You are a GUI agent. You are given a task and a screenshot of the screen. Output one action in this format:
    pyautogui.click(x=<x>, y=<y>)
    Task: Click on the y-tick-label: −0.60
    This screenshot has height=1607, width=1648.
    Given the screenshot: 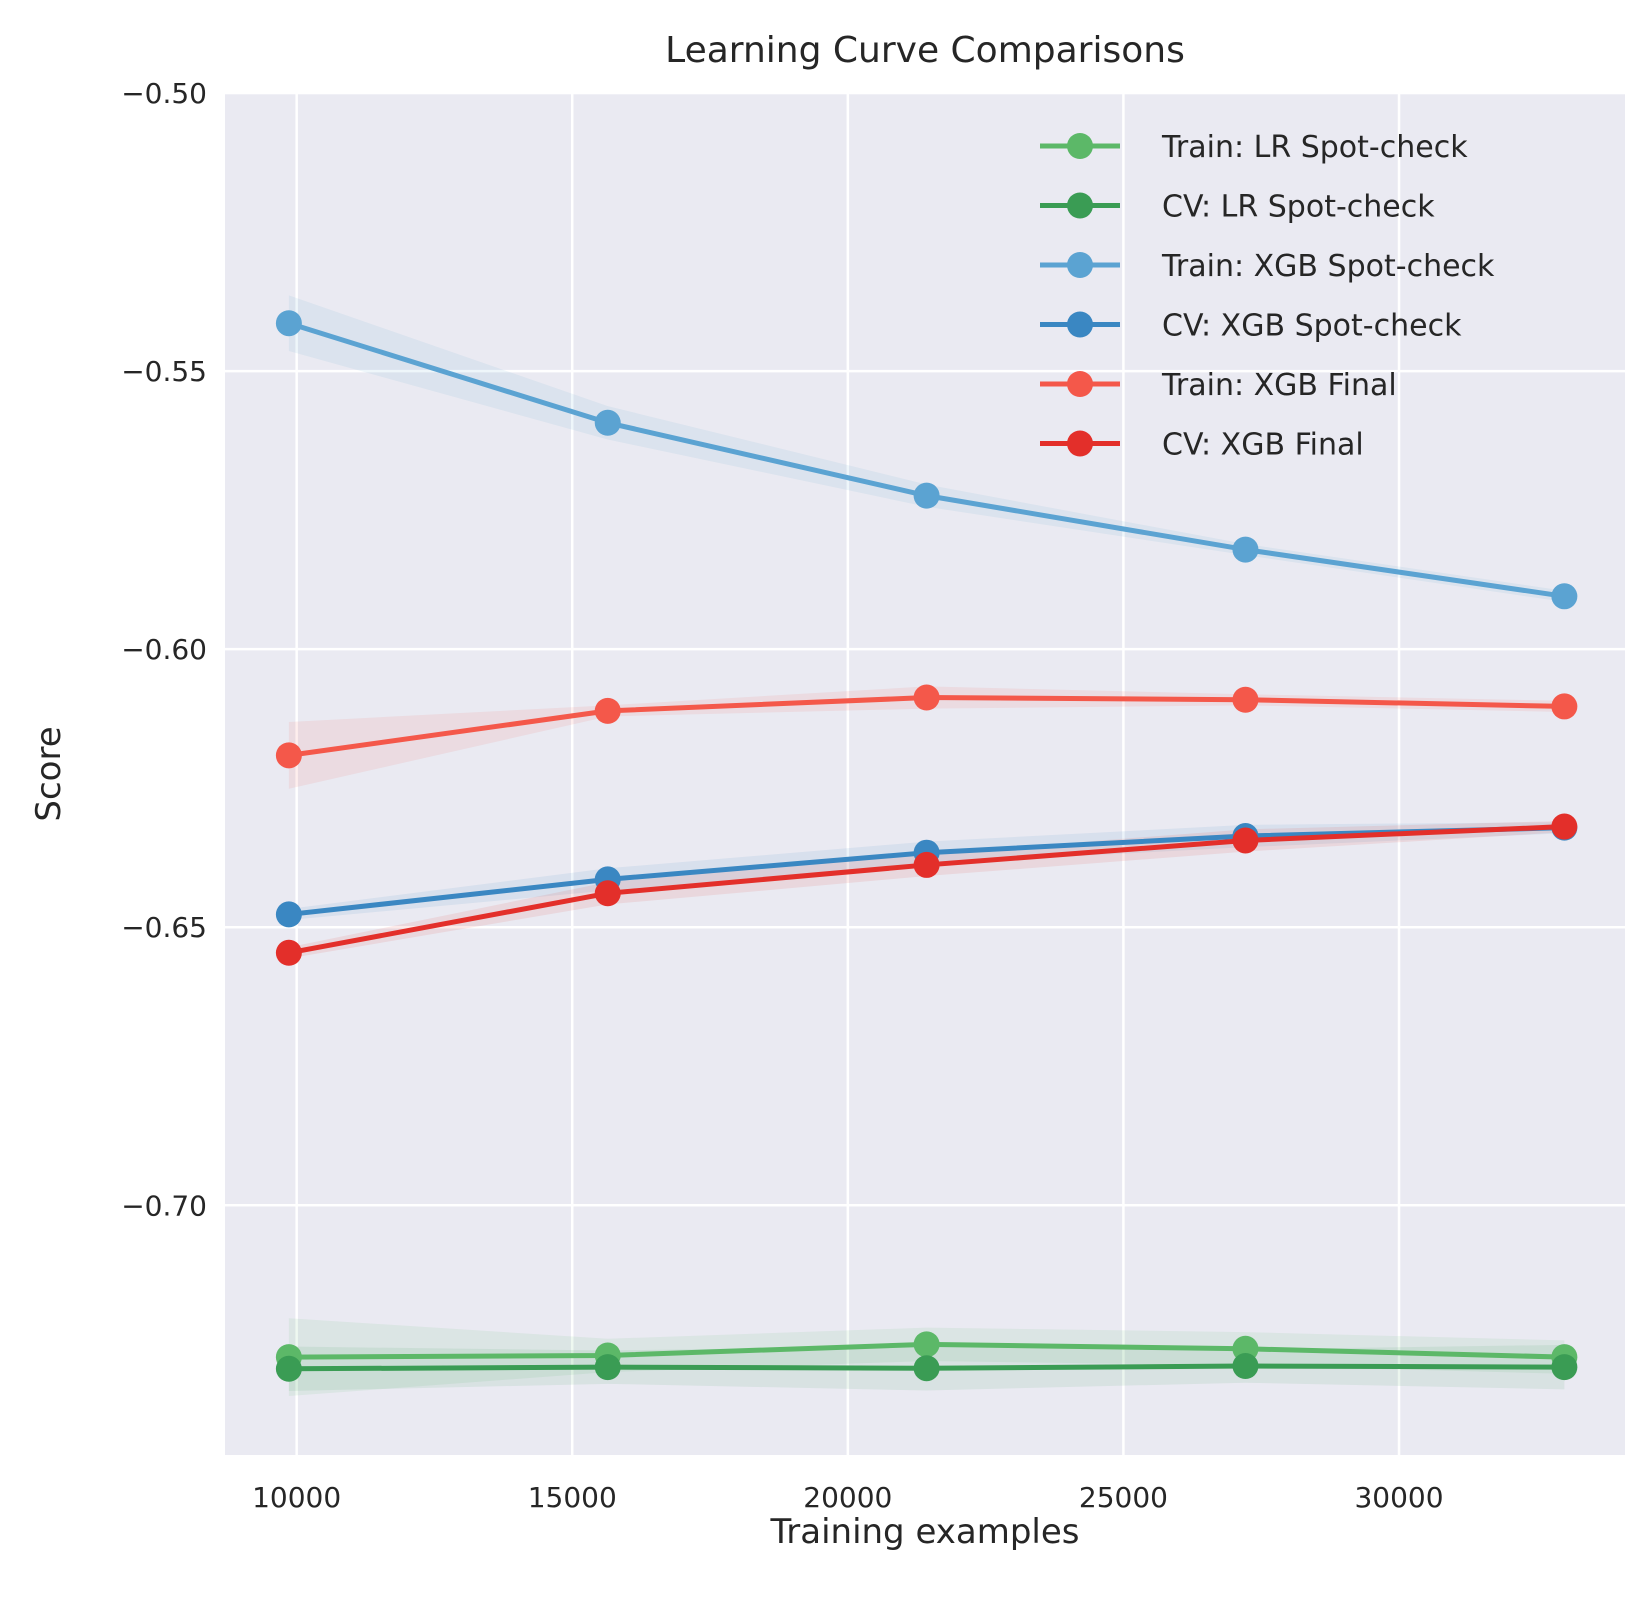 What is the action you would take?
    pyautogui.click(x=164, y=649)
    